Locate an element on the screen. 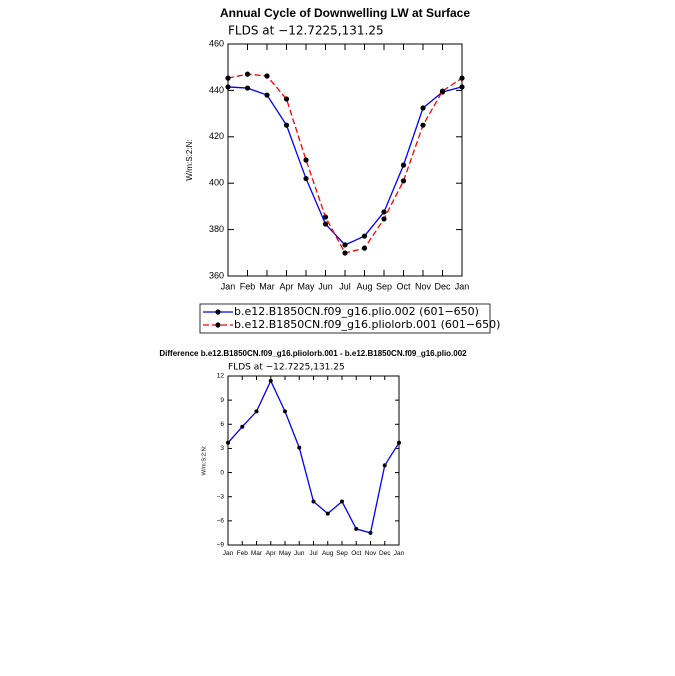 This screenshot has height=676, width=675. legend-label: b.e12.B1850CN.f09_g16.plio.002 (601−650) is located at coordinates (356, 311).